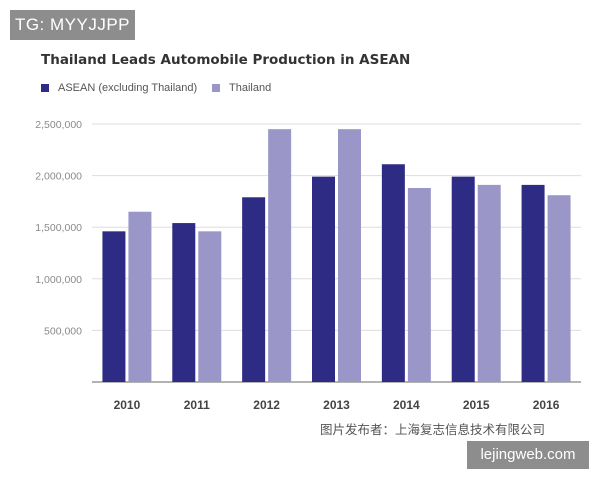  What do you see at coordinates (433, 429) in the screenshot?
I see `image-credit: 图片发布者：上海复志信息技术有限公司` at bounding box center [433, 429].